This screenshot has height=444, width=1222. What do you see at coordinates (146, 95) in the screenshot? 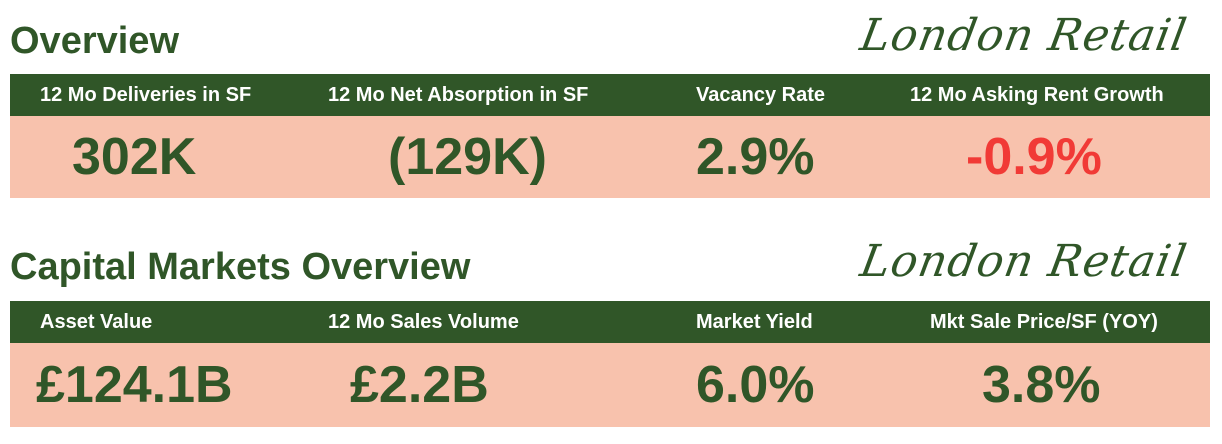
I see `label-12mo-deliveries: 12 Mo Deliveries in SF` at bounding box center [146, 95].